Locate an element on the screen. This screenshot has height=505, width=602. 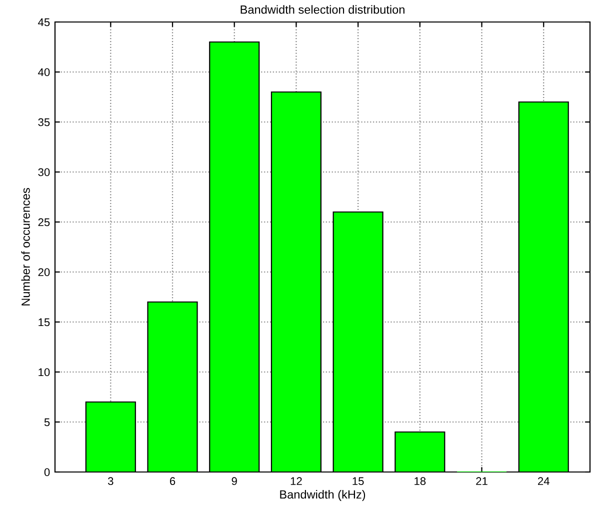
x-tick-label: 3 is located at coordinates (111, 481).